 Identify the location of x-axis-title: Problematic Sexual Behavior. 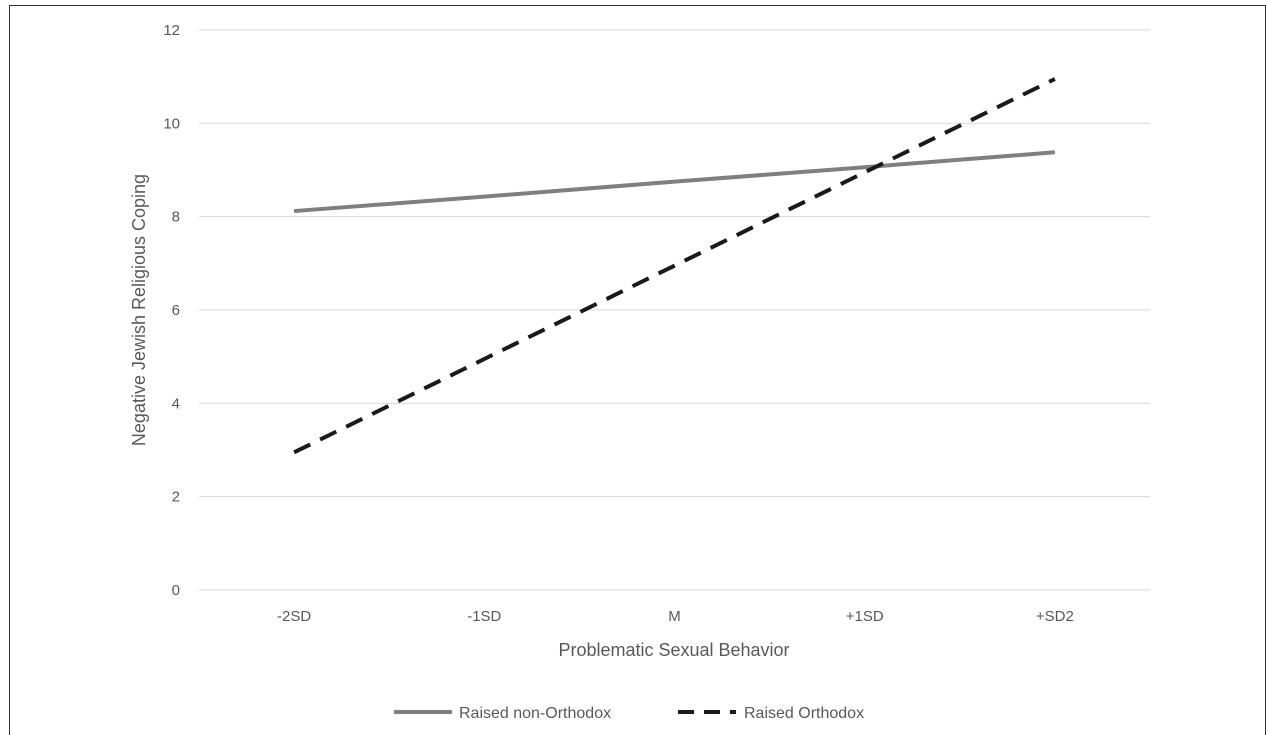
(673, 650).